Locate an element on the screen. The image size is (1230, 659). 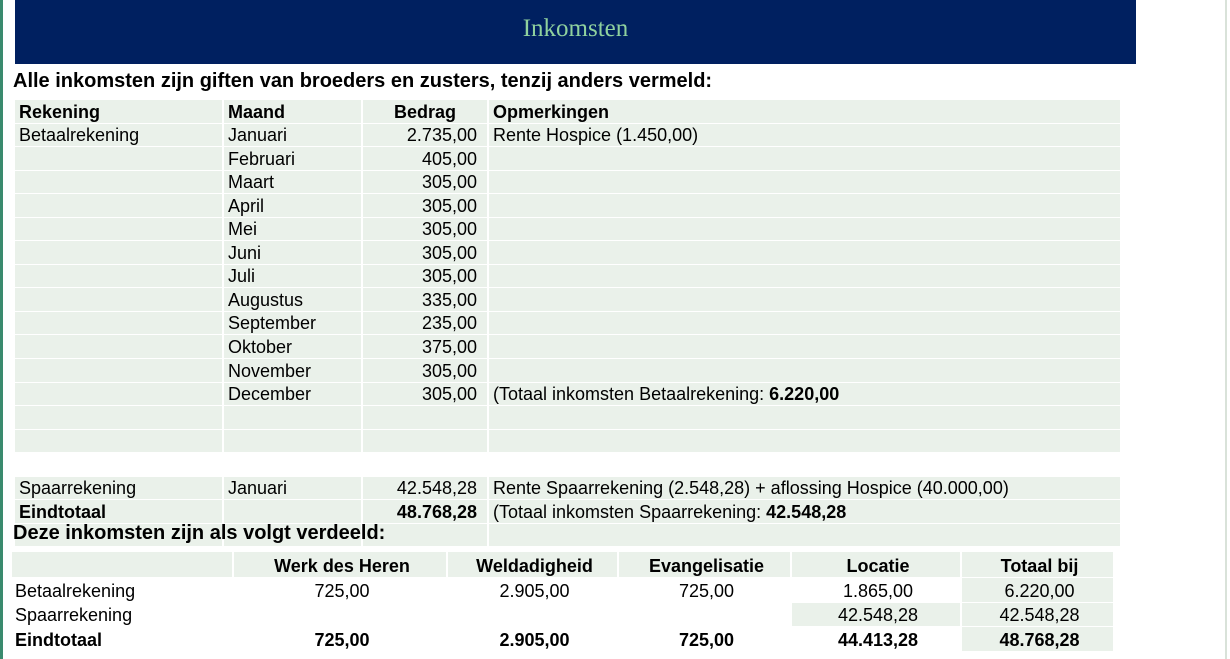
werk-des-heren-cell is located at coordinates (340, 614).